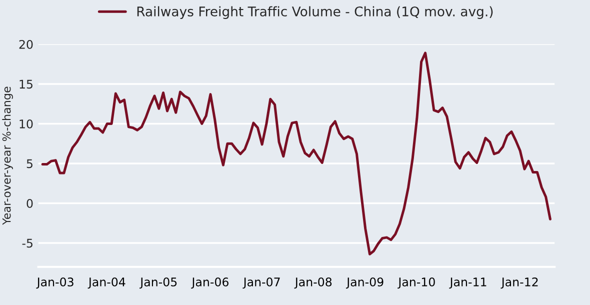  What do you see at coordinates (467, 283) in the screenshot?
I see `x-tick-label: Jan-11` at bounding box center [467, 283].